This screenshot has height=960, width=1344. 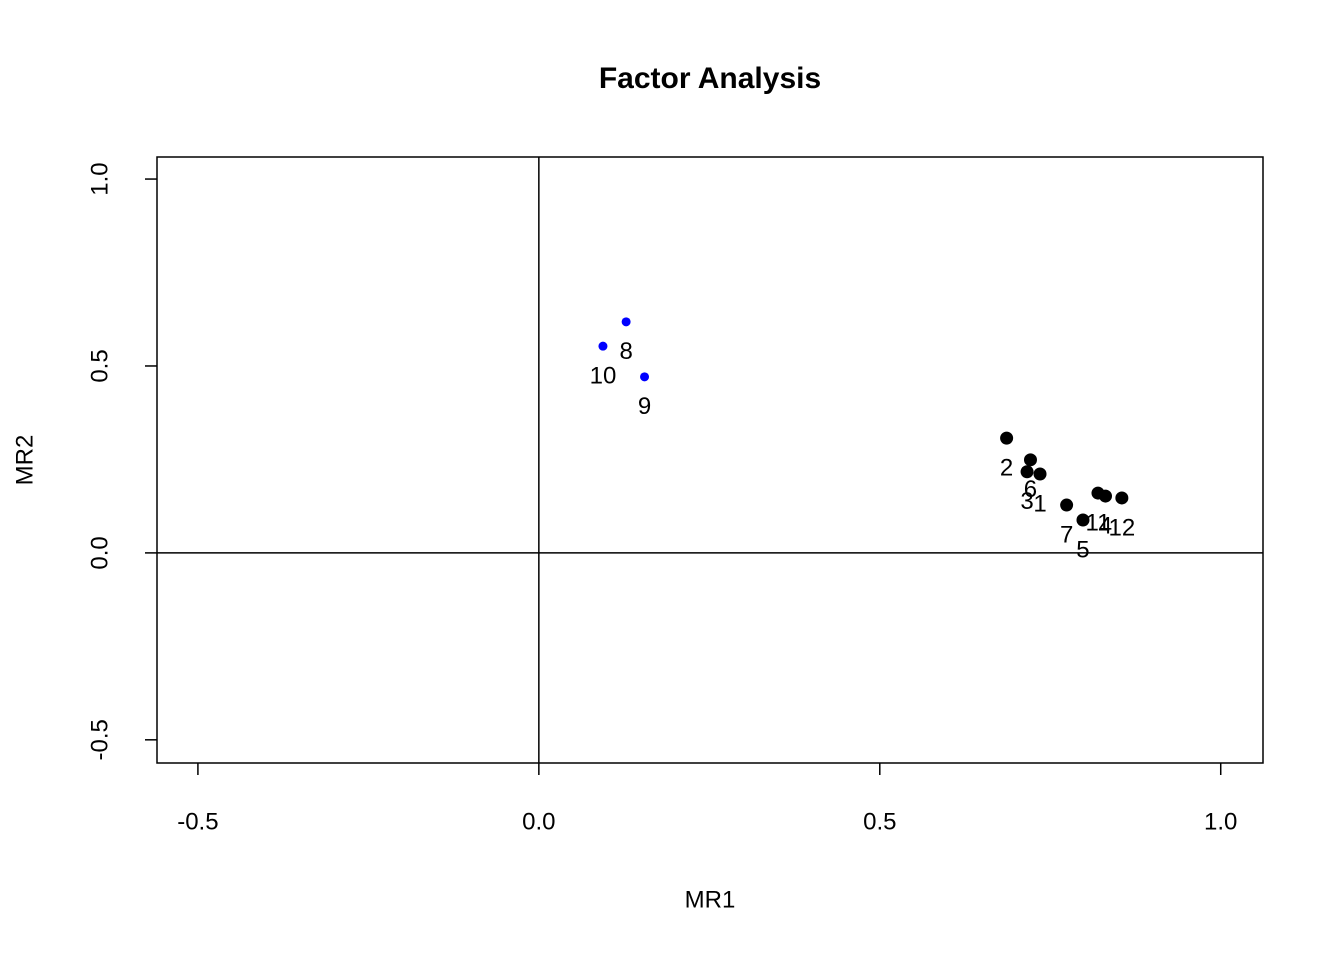 I want to click on x-axis-label: MR1, so click(x=710, y=899).